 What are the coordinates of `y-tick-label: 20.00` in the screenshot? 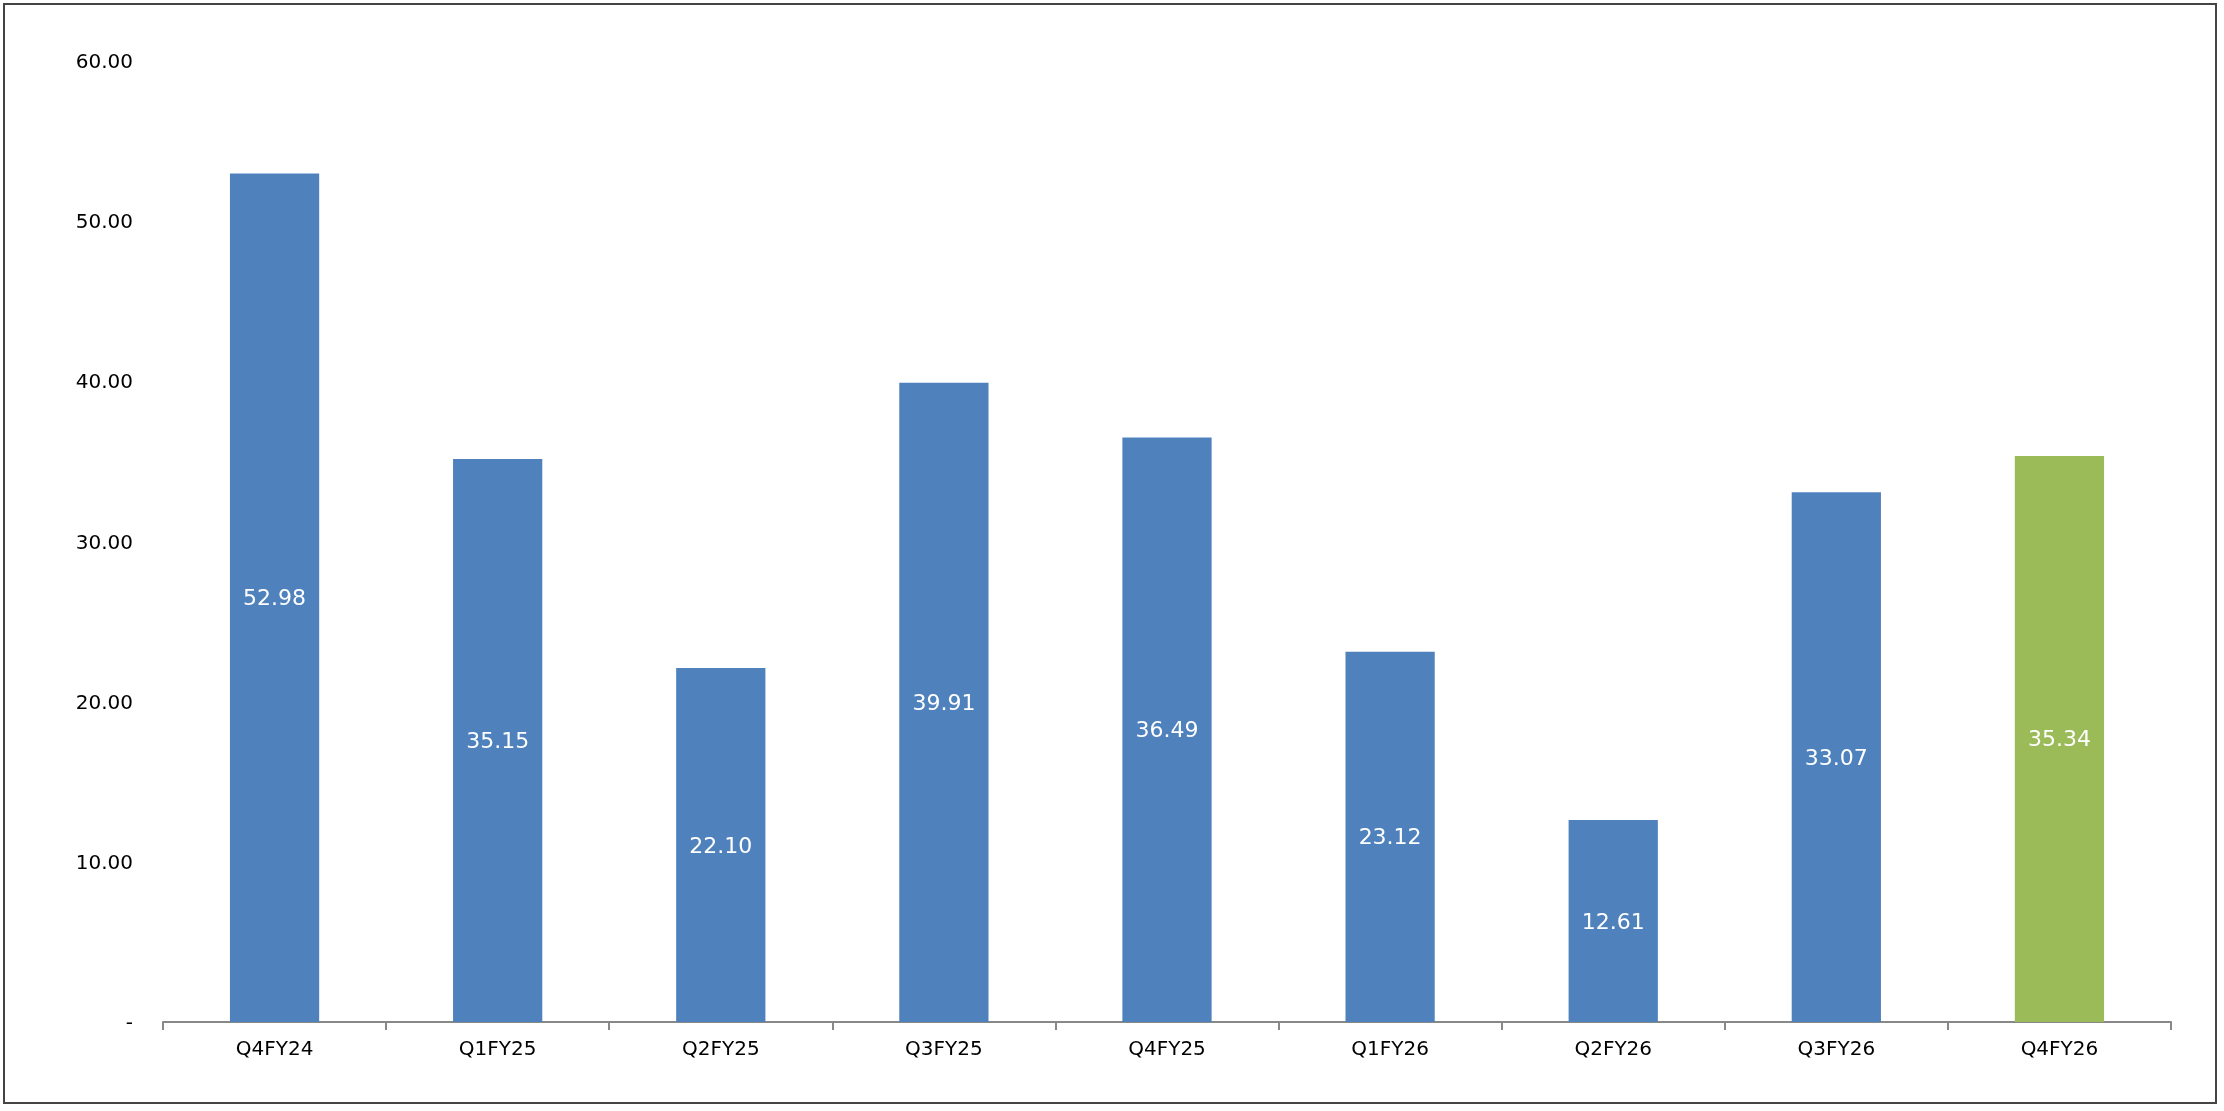 It's located at (104, 701).